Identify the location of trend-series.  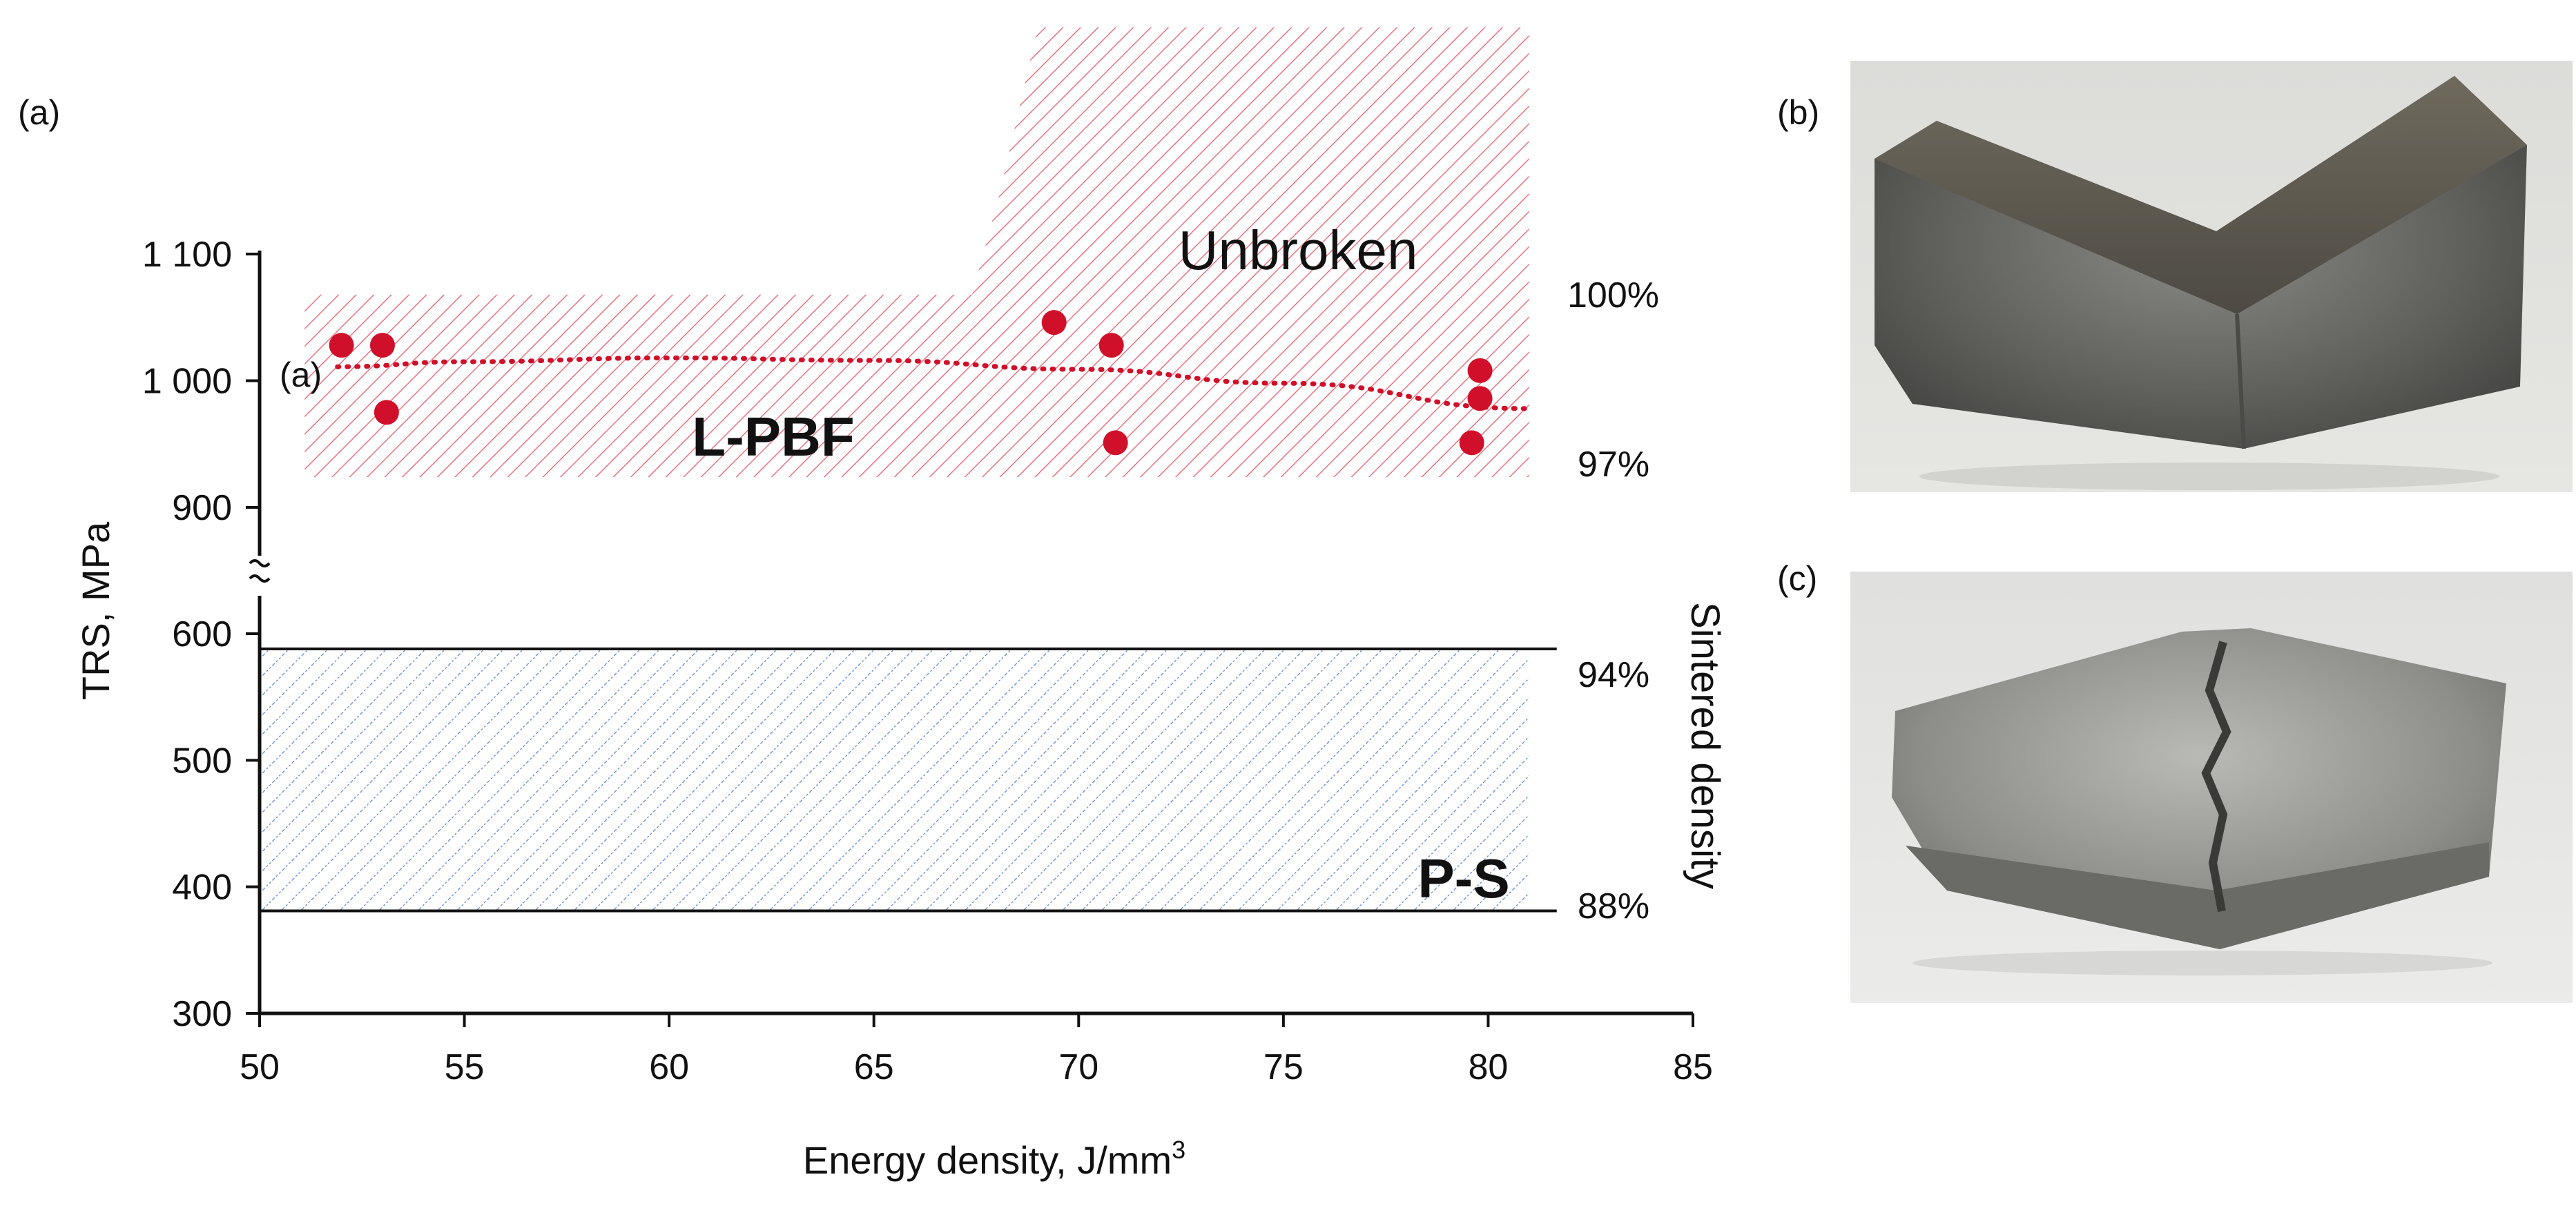
(933, 383).